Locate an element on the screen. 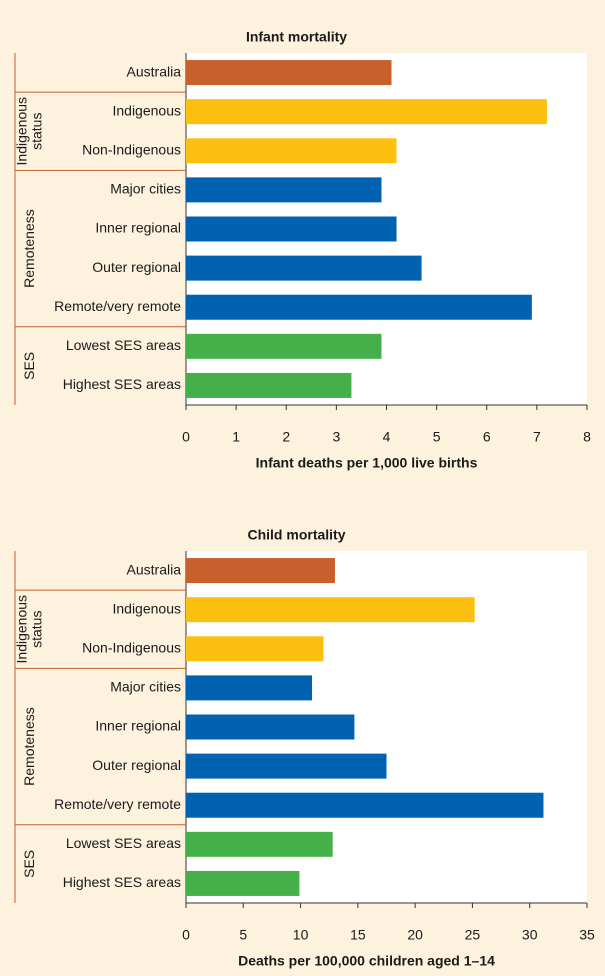  x-tick-label: 7 is located at coordinates (537, 437).